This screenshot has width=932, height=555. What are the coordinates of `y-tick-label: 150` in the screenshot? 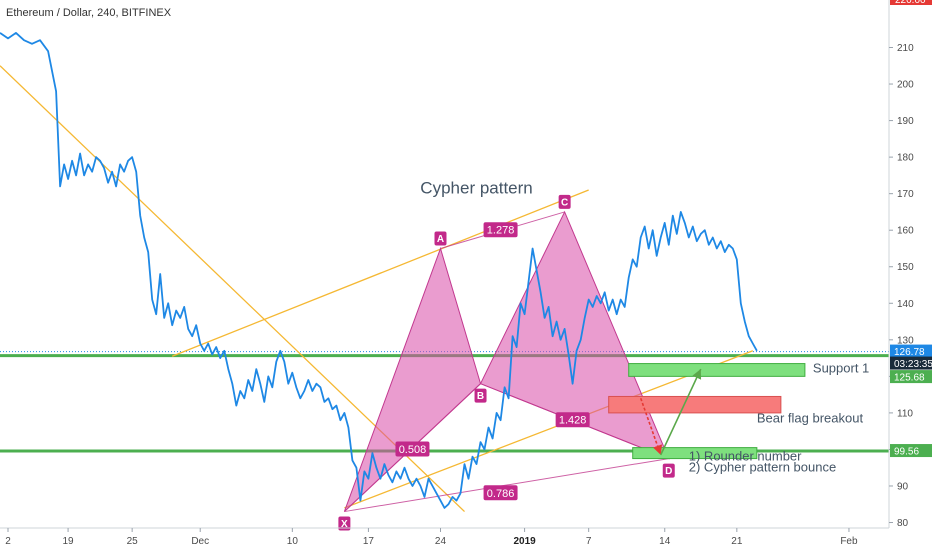 It's located at (905, 267).